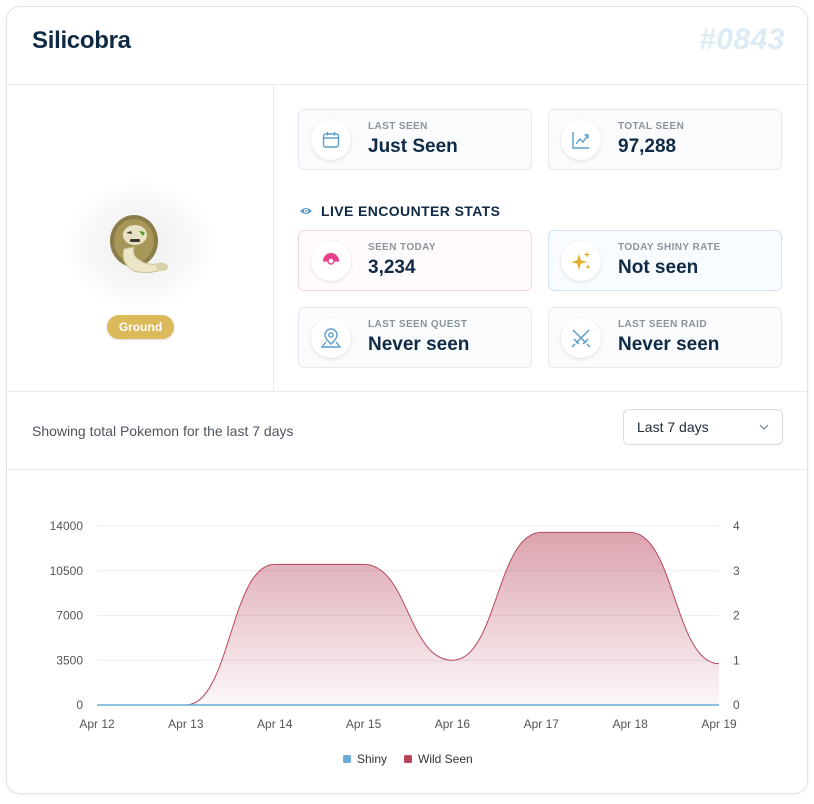  Describe the element at coordinates (69, 616) in the screenshot. I see `y-tick-left: 7000` at that location.